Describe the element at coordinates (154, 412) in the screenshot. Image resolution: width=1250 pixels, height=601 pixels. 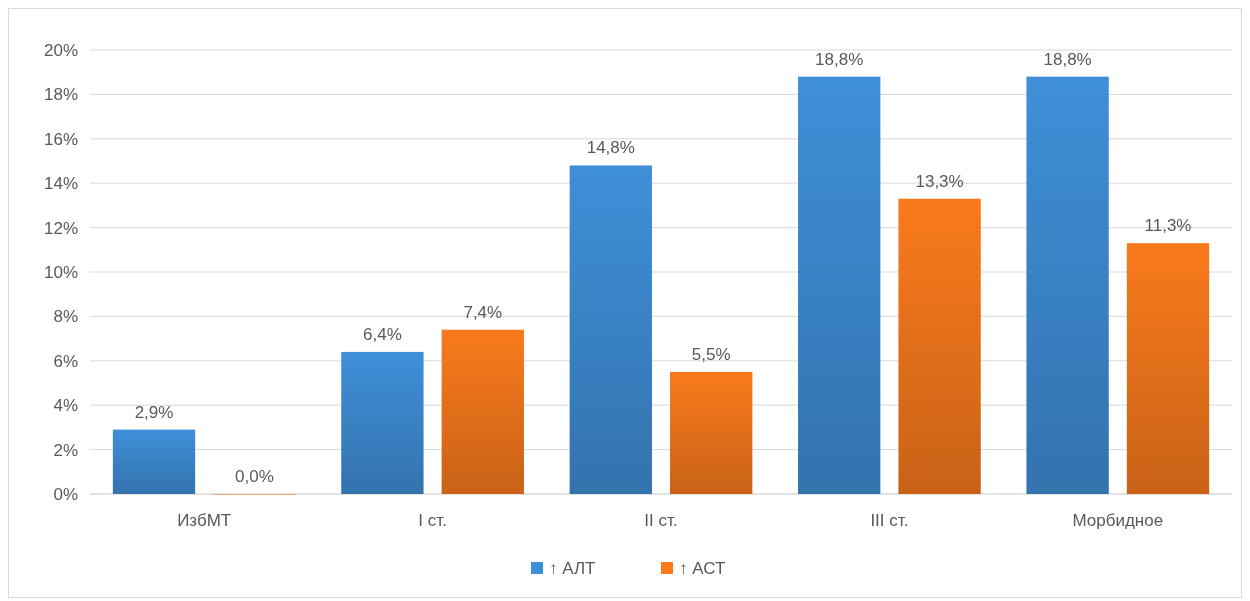
I see `data-label: 2,9%` at that location.